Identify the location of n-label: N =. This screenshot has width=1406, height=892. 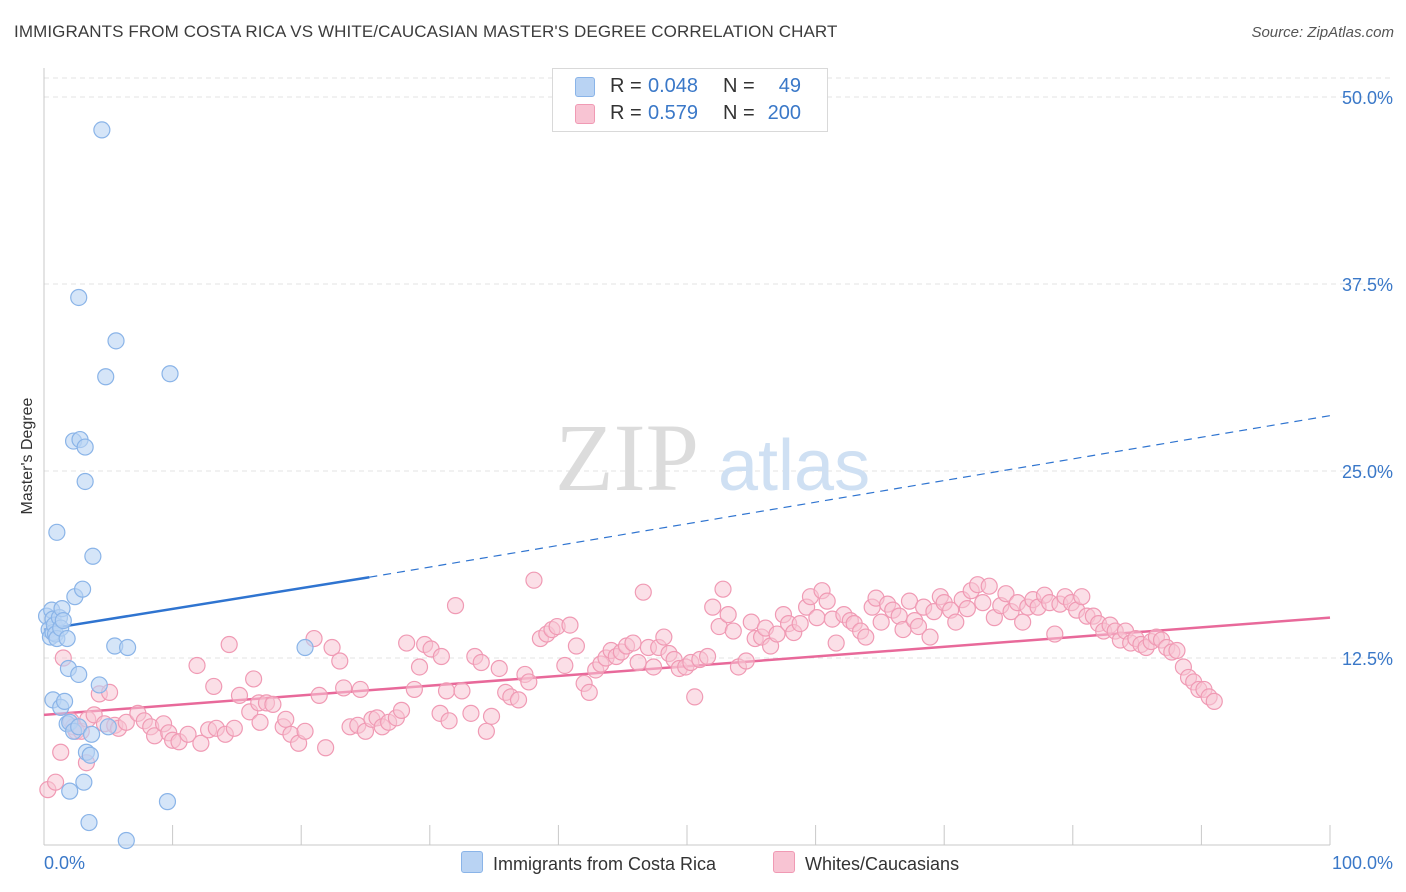
(739, 86).